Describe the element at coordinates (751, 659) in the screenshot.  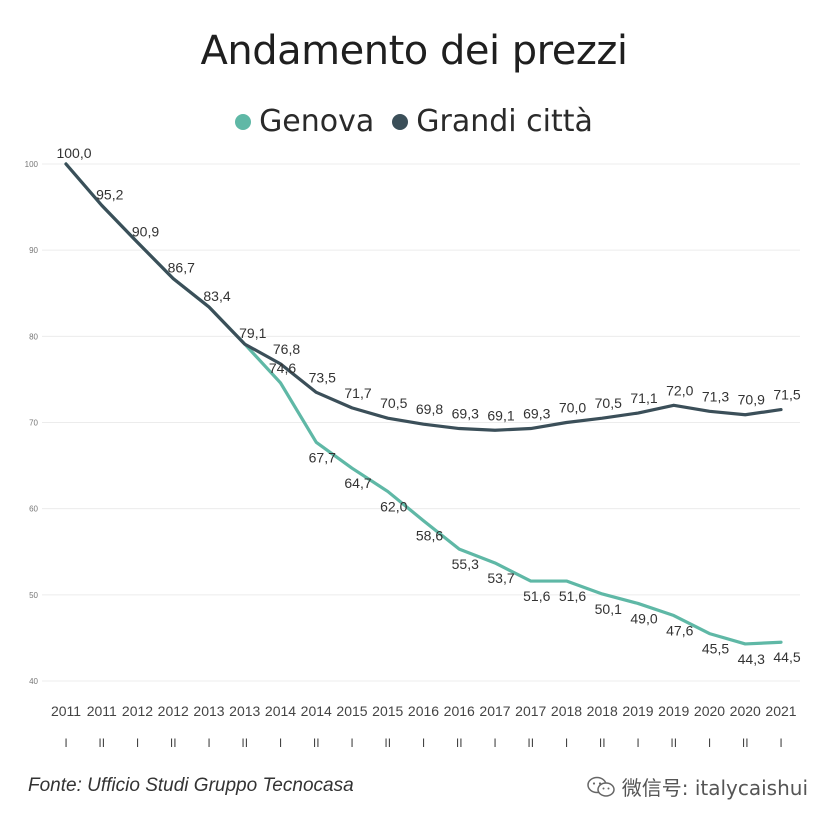
I see `data-label-genova: 44,3` at that location.